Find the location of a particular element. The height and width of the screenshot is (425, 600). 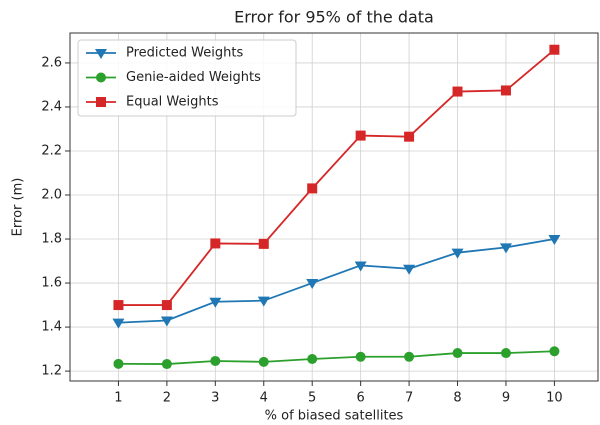

y-tick-label: 1.4 is located at coordinates (51, 327).